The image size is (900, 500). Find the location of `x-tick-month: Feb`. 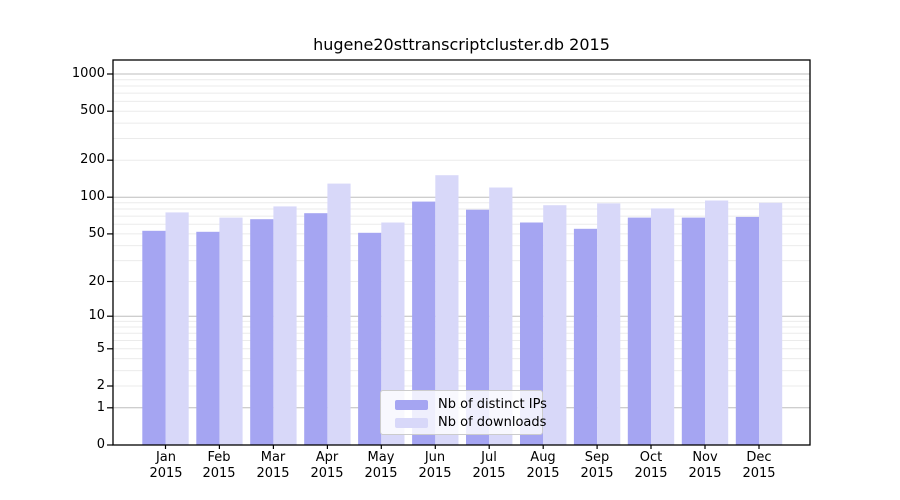

x-tick-month: Feb is located at coordinates (219, 457).